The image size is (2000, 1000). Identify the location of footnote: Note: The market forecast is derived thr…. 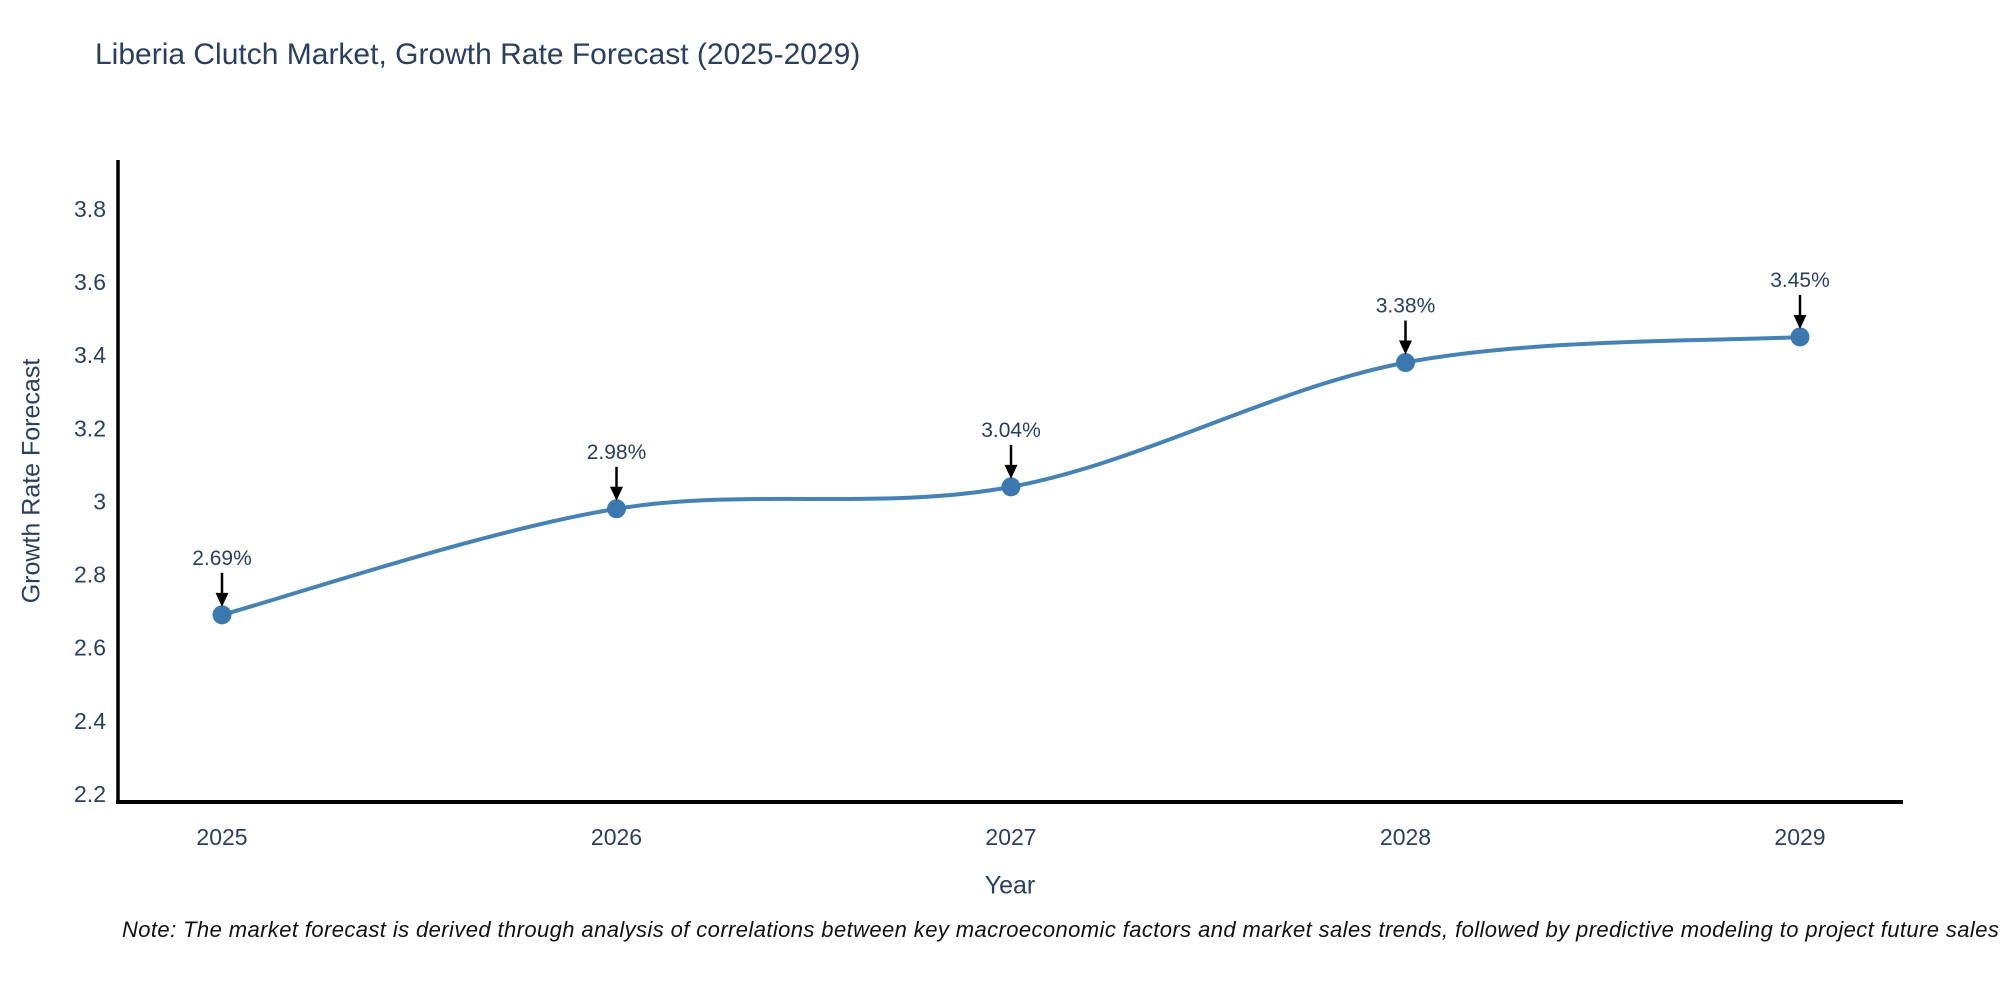
(1061, 929).